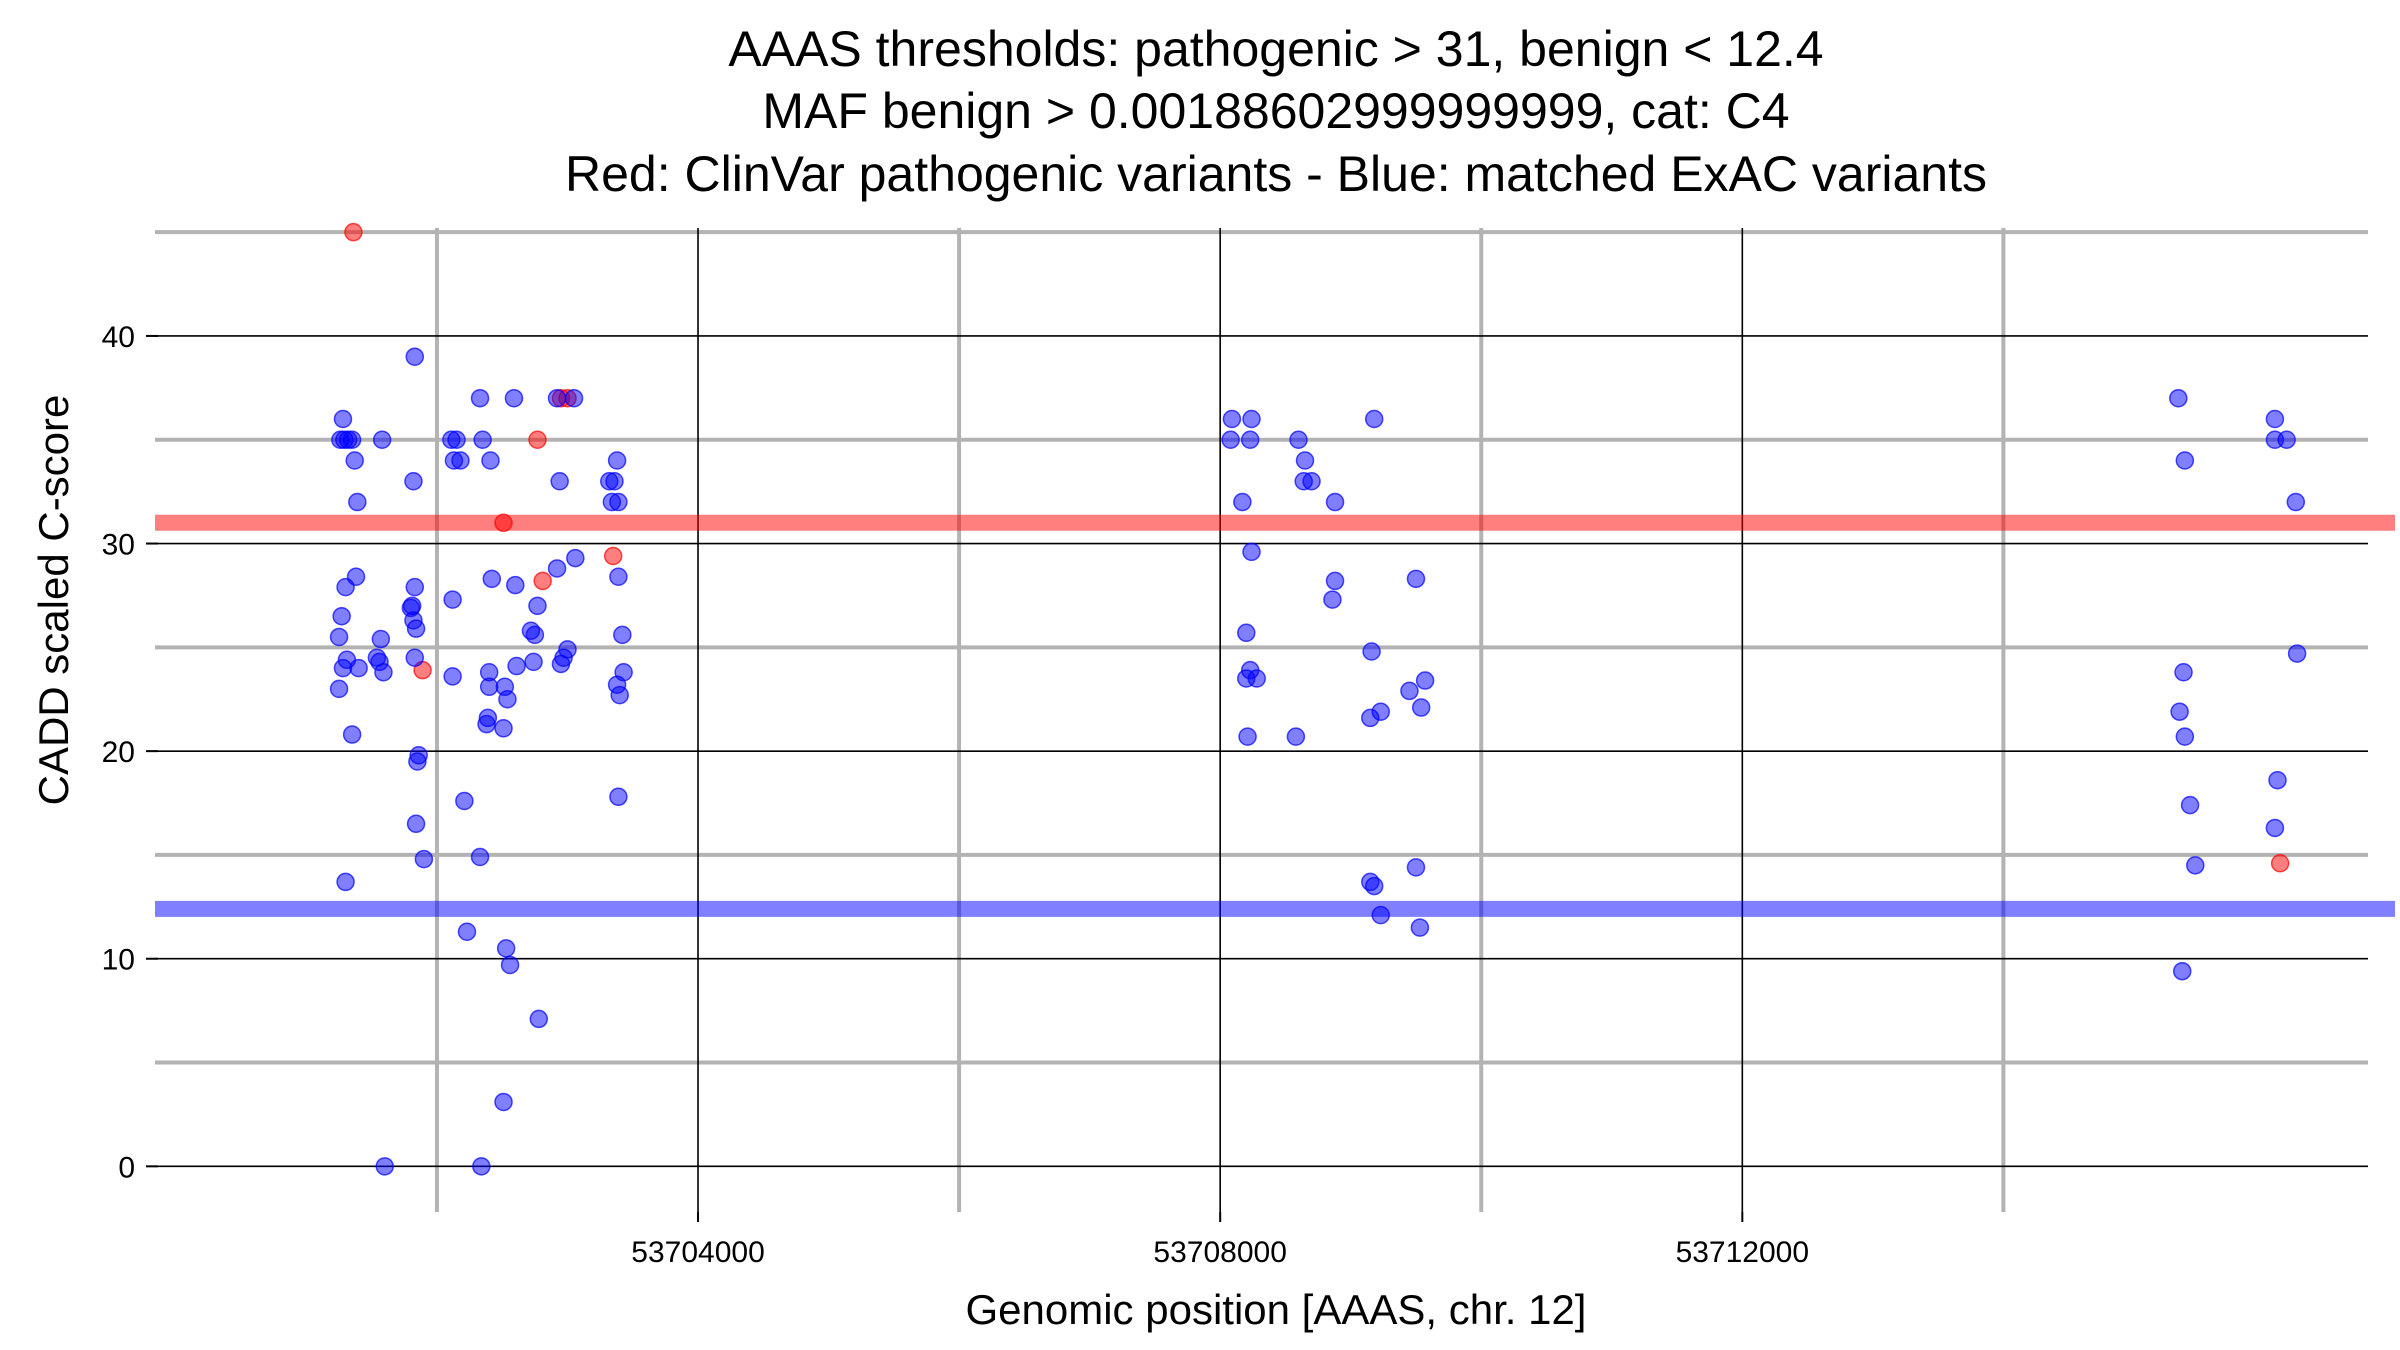 This screenshot has height=1350, width=2400. I want to click on y-tick-label: 30, so click(118, 545).